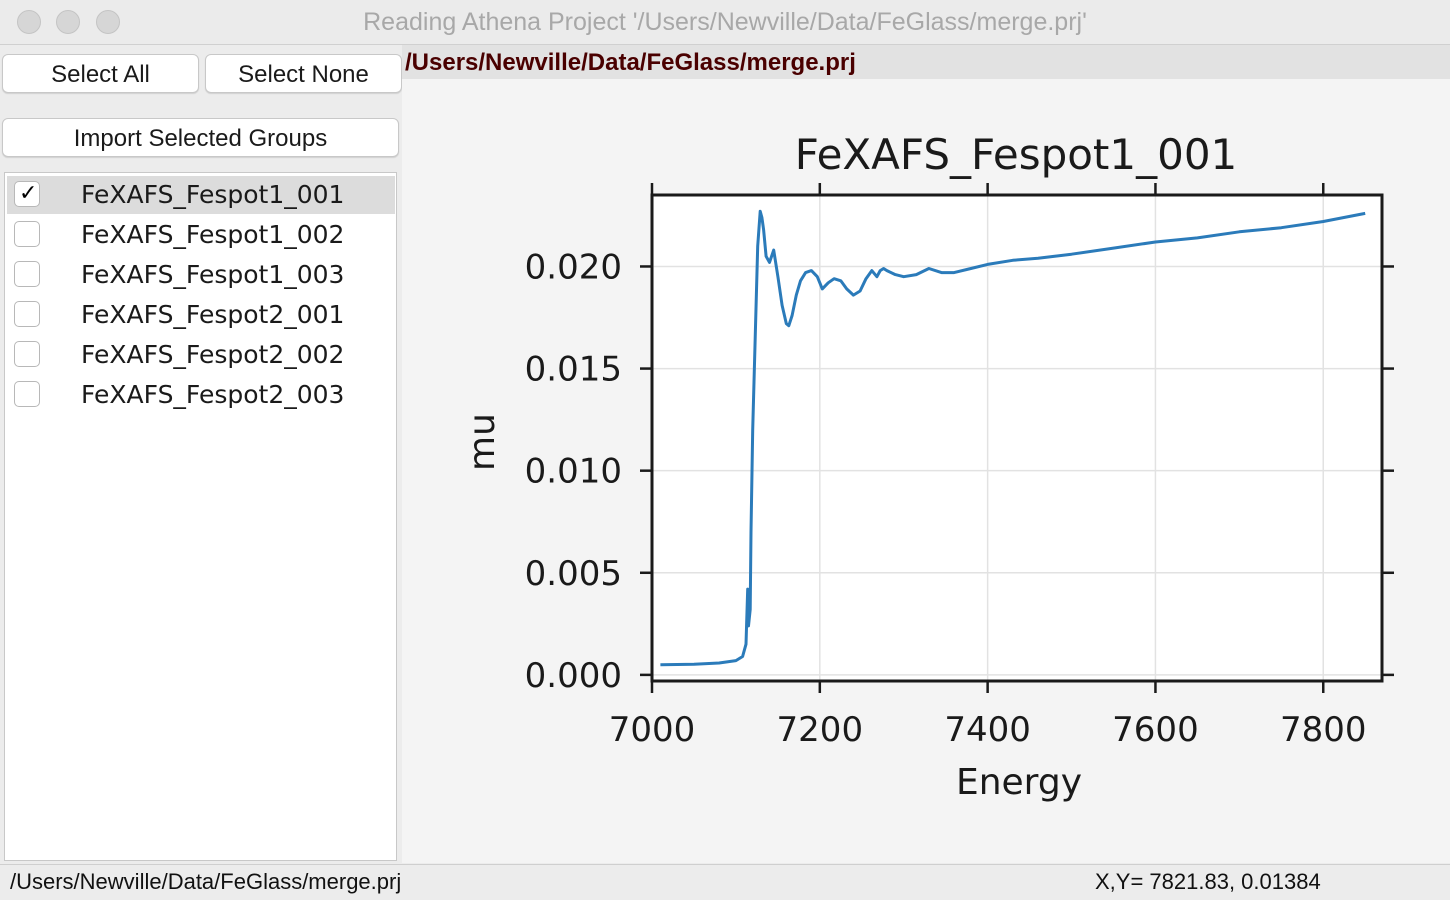 The image size is (1450, 900). What do you see at coordinates (1016, 154) in the screenshot?
I see `chart-title: FeXAFS_Fespot1_001` at bounding box center [1016, 154].